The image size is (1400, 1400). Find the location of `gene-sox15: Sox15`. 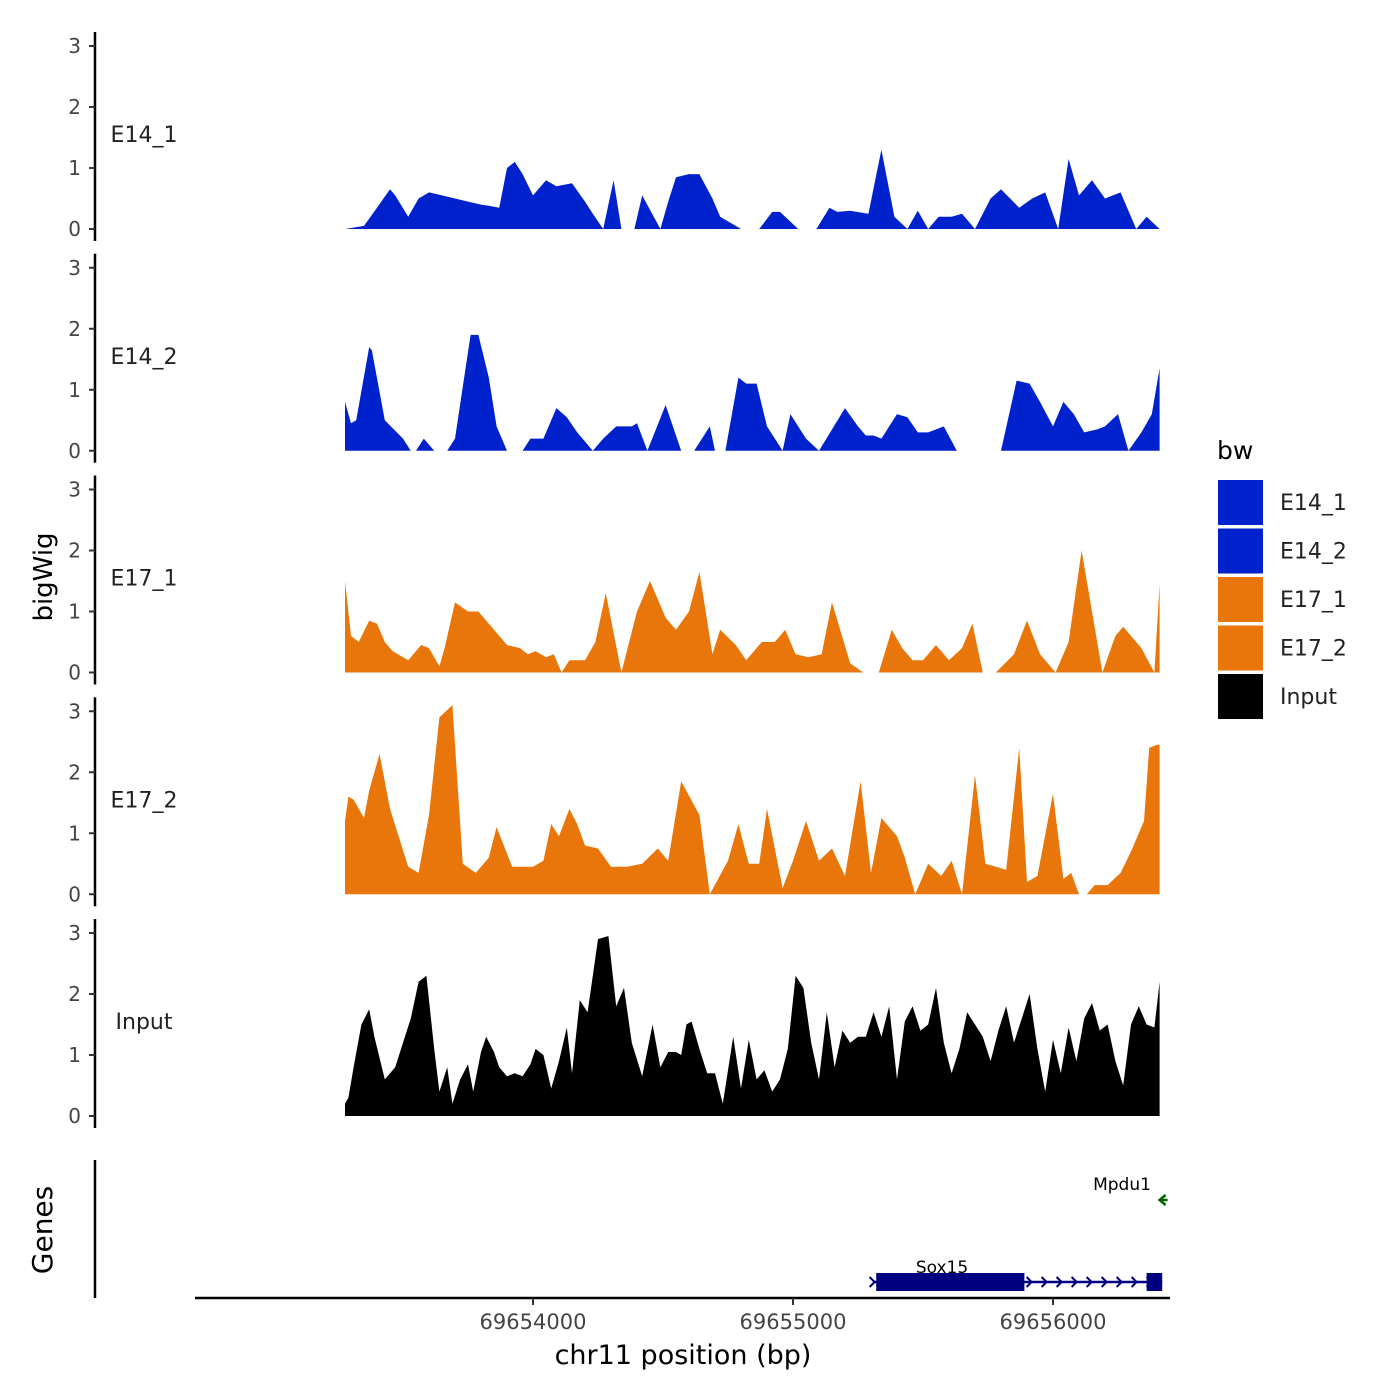

gene-sox15: Sox15 is located at coordinates (1015, 1274).